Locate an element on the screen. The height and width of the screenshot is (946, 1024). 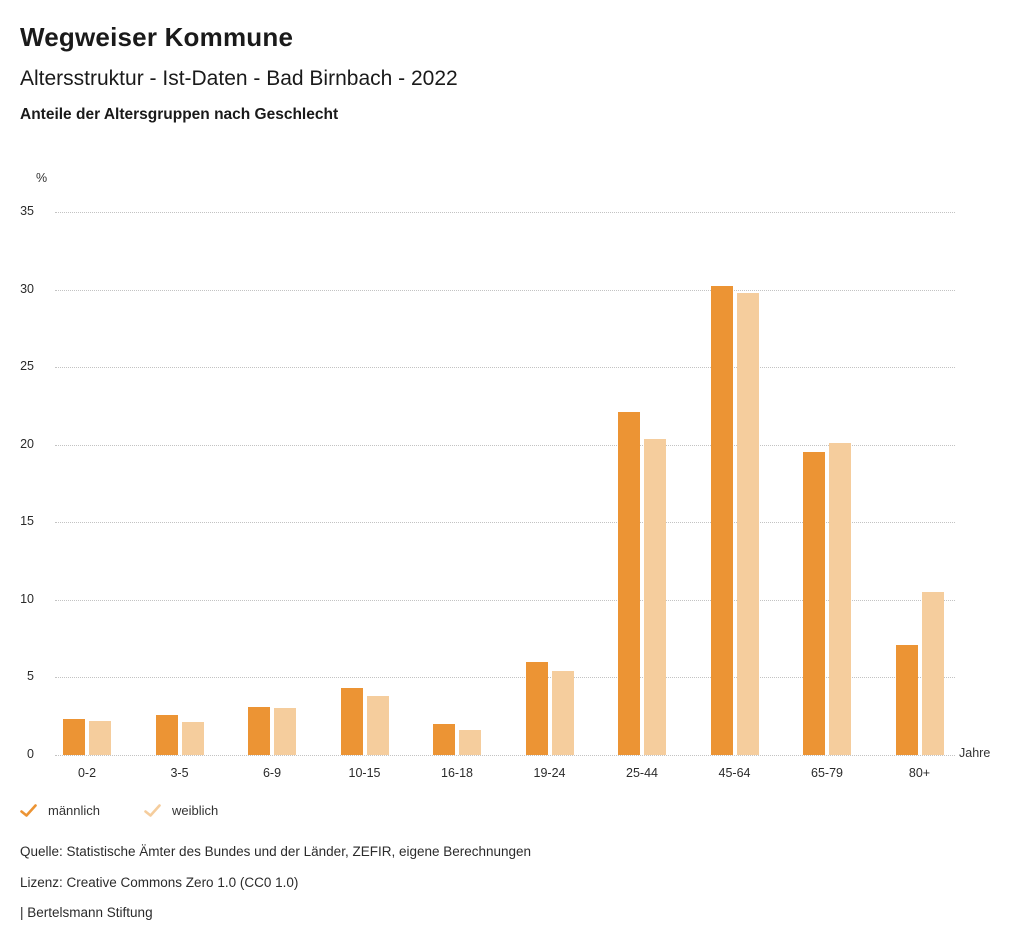
bar-männlich-3-5 is located at coordinates (166, 734).